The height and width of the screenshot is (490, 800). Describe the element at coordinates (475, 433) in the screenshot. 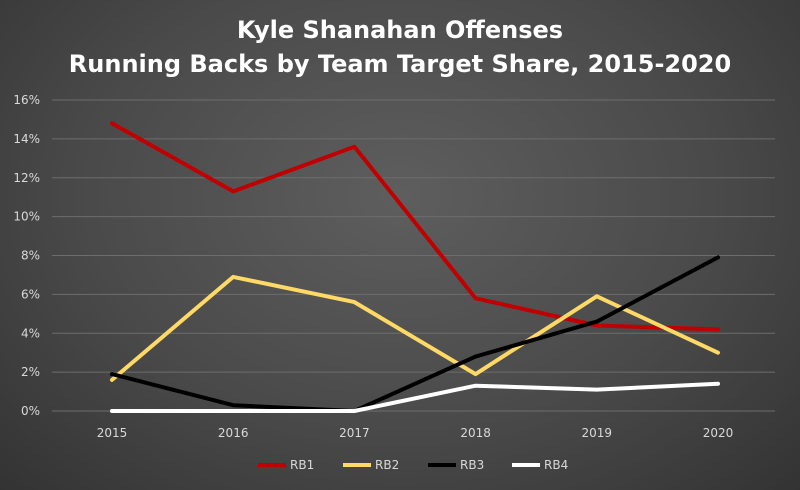

I see `x-tick-label: 2018` at that location.